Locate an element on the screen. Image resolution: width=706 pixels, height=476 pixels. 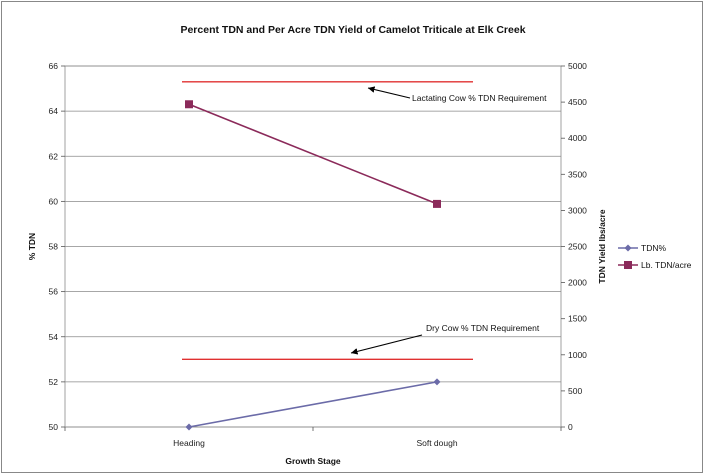
left-tick-label: 56 is located at coordinates (54, 292).